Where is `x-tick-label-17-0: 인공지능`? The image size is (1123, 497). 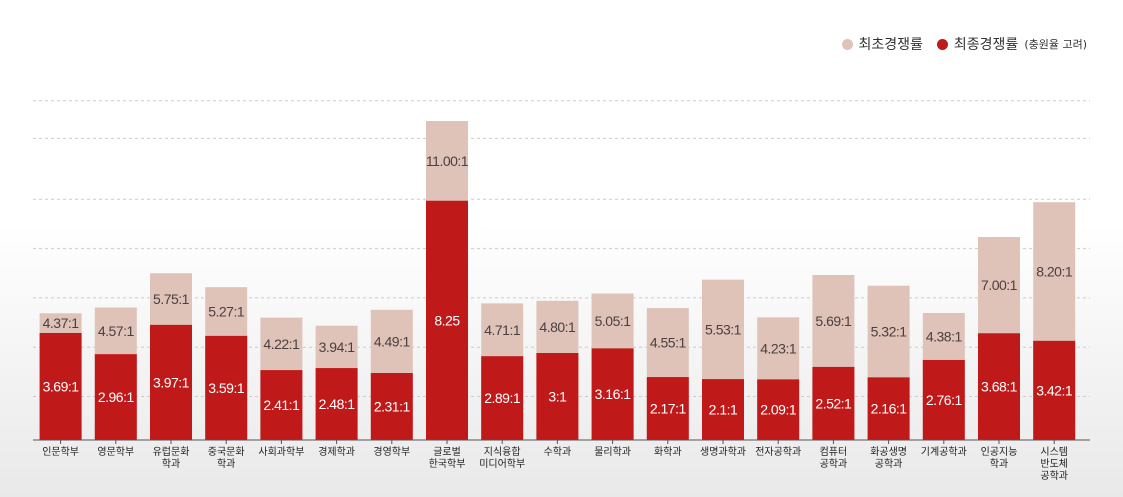
x-tick-label-17-0: 인공지능 is located at coordinates (999, 452).